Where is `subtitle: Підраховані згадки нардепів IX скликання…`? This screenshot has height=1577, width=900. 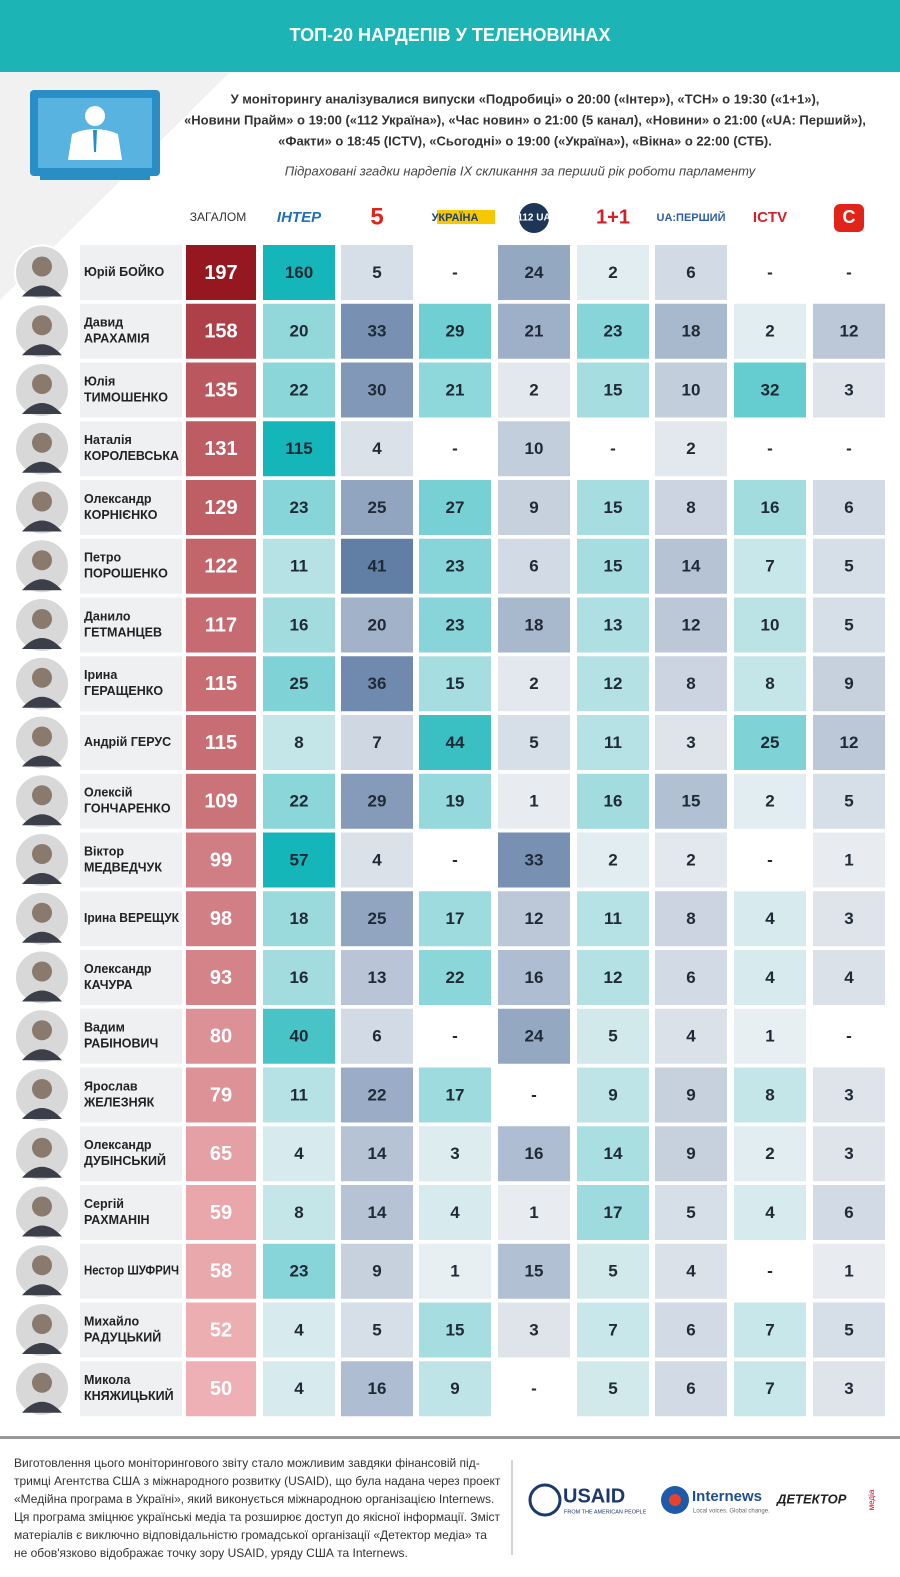
subtitle: Підраховані згадки нардепів IX скликання… is located at coordinates (521, 170).